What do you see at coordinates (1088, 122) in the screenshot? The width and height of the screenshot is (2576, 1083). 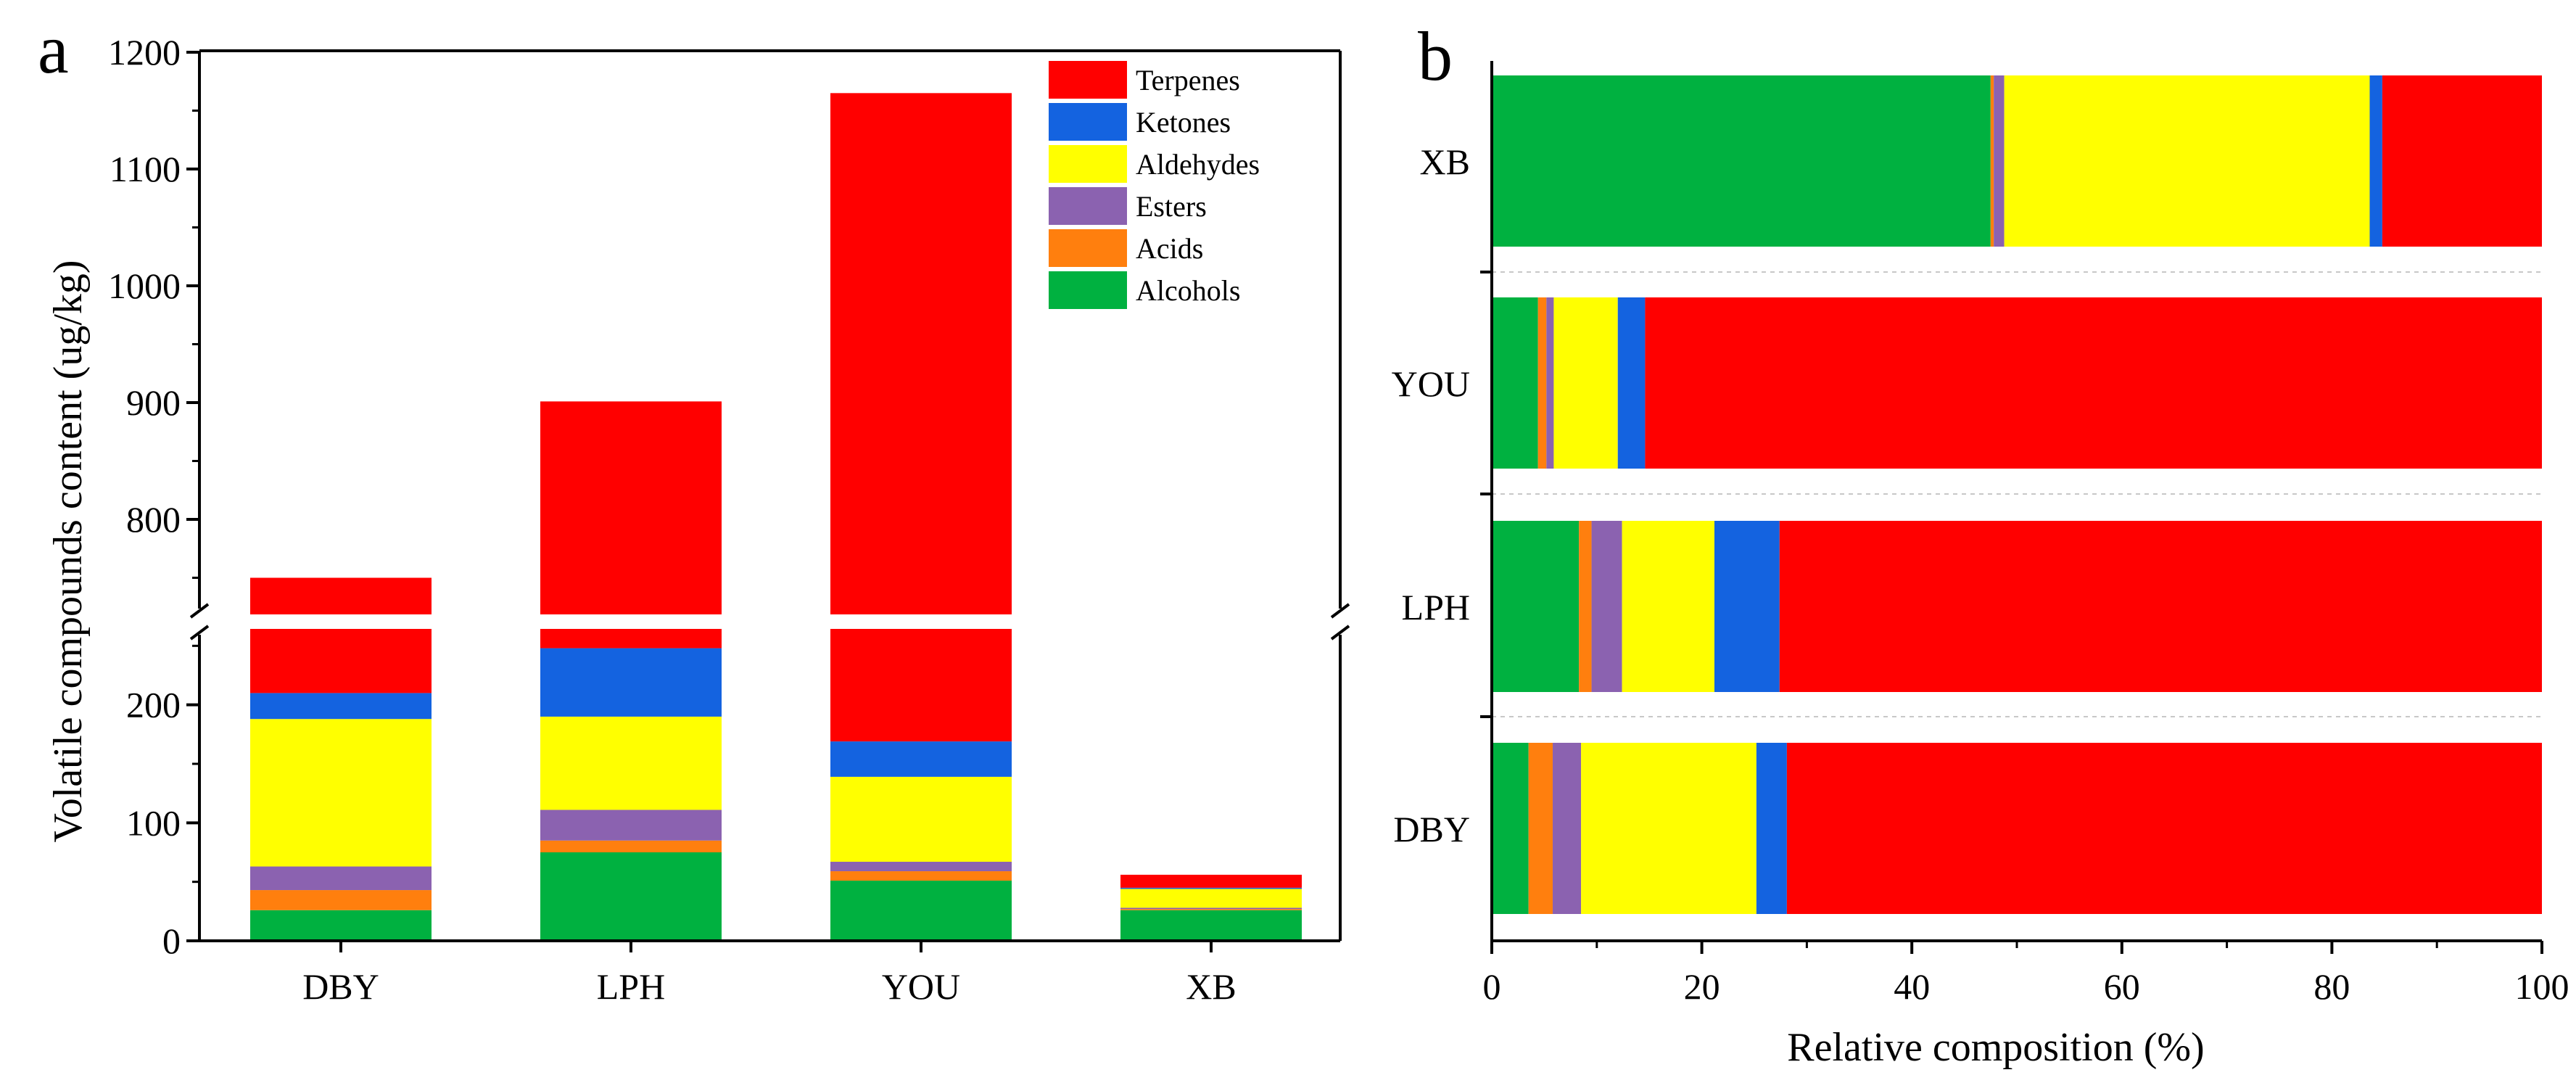 I see `legend-swatch-ketones` at bounding box center [1088, 122].